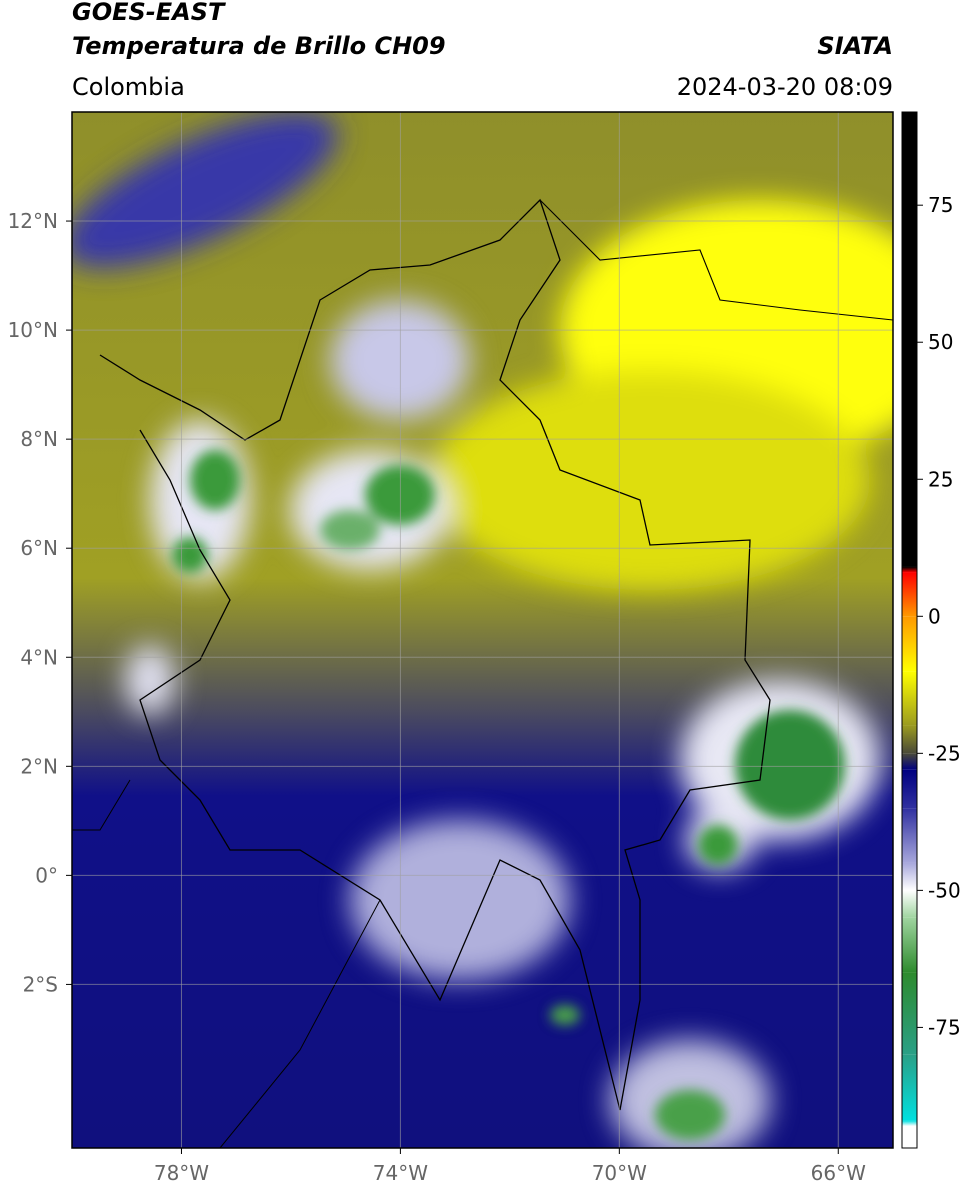  I want to click on y-tick-label: 2°N, so click(39, 766).